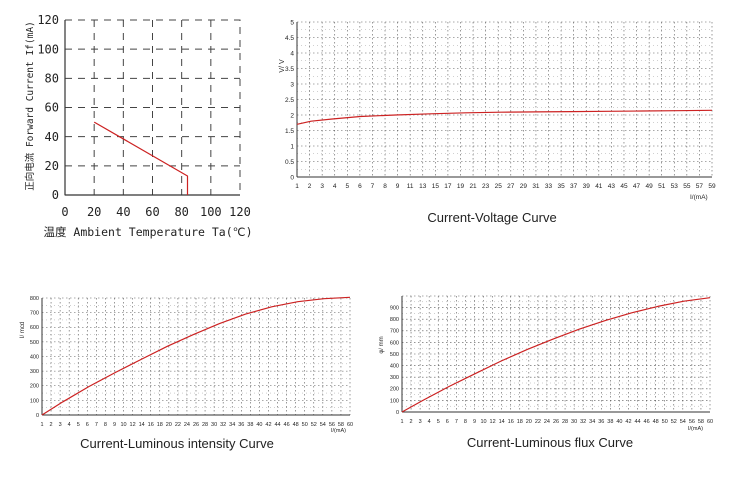  What do you see at coordinates (583, 422) in the screenshot?
I see `chart-4-x-tick-label: 32` at bounding box center [583, 422].